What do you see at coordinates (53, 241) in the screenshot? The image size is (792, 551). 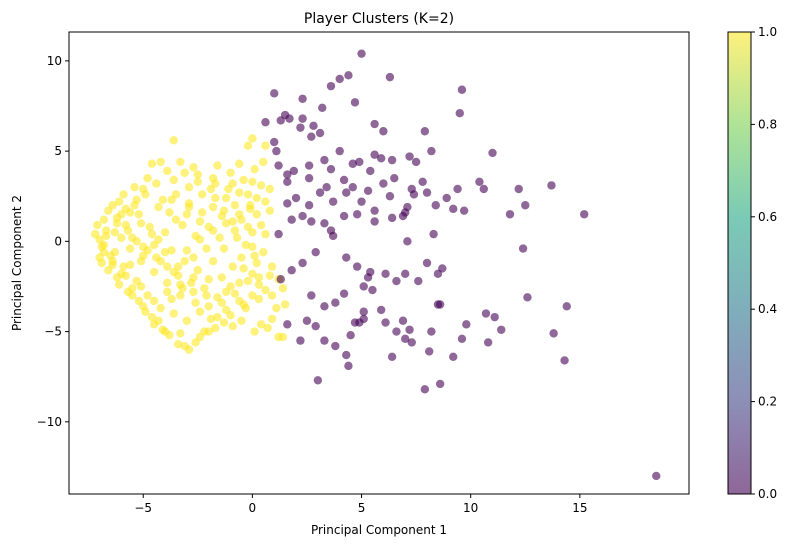 I see `y-axis-ticks: −10 −5 0 5 10` at bounding box center [53, 241].